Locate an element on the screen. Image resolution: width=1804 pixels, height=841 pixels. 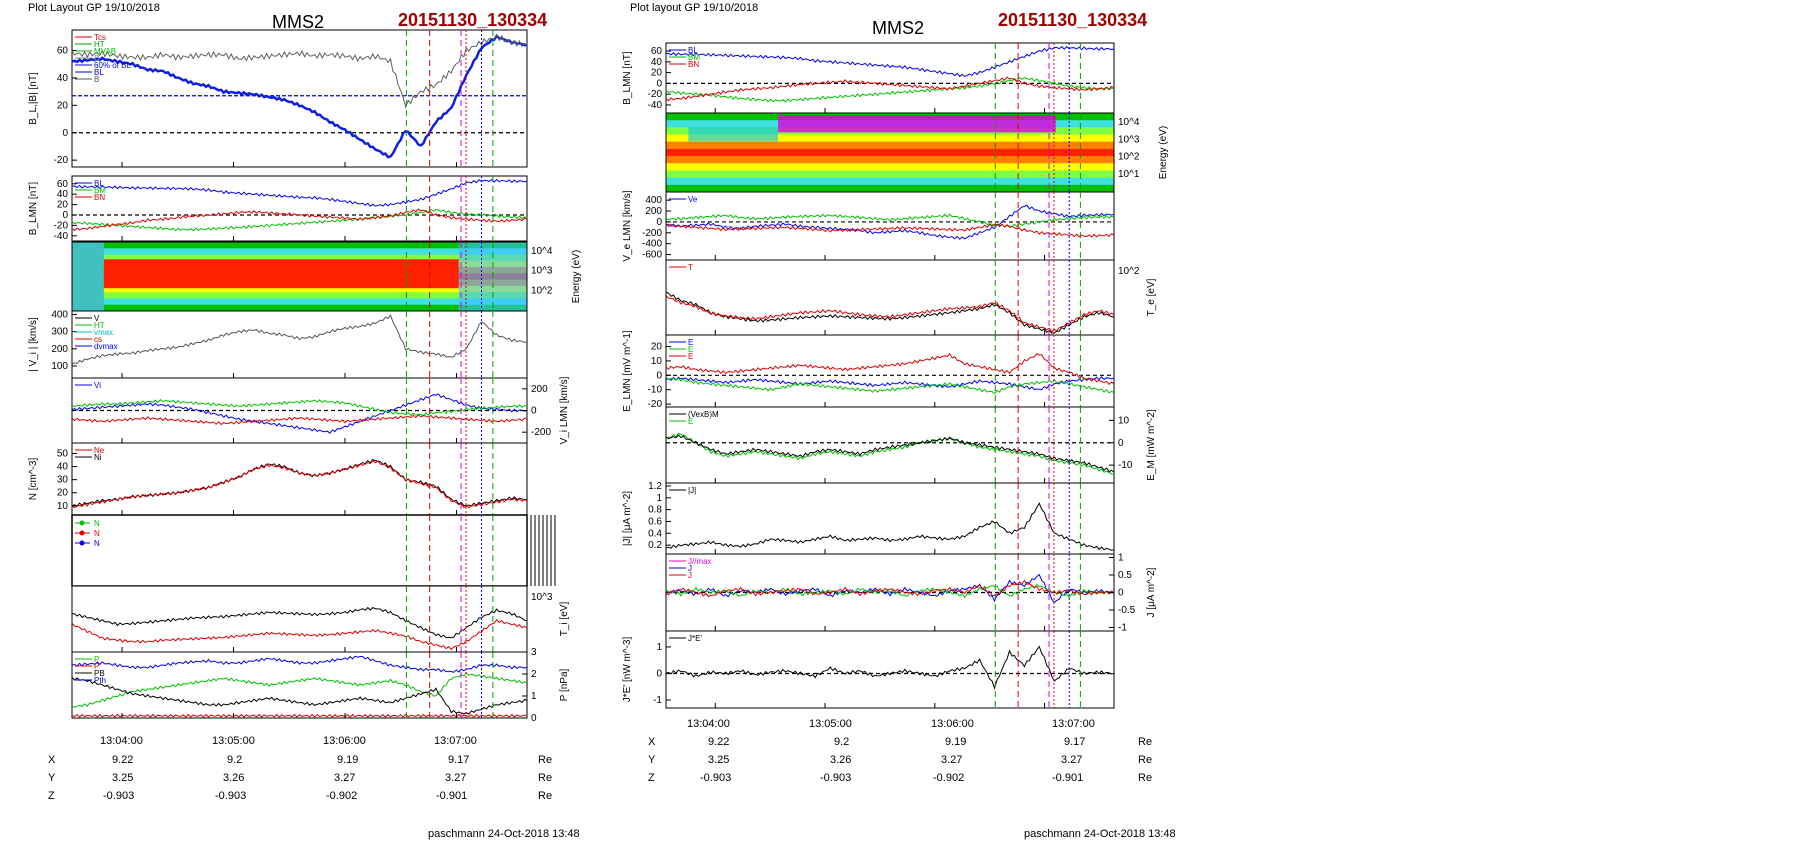
right-time-tick: 13:04:00 is located at coordinates (708, 724).